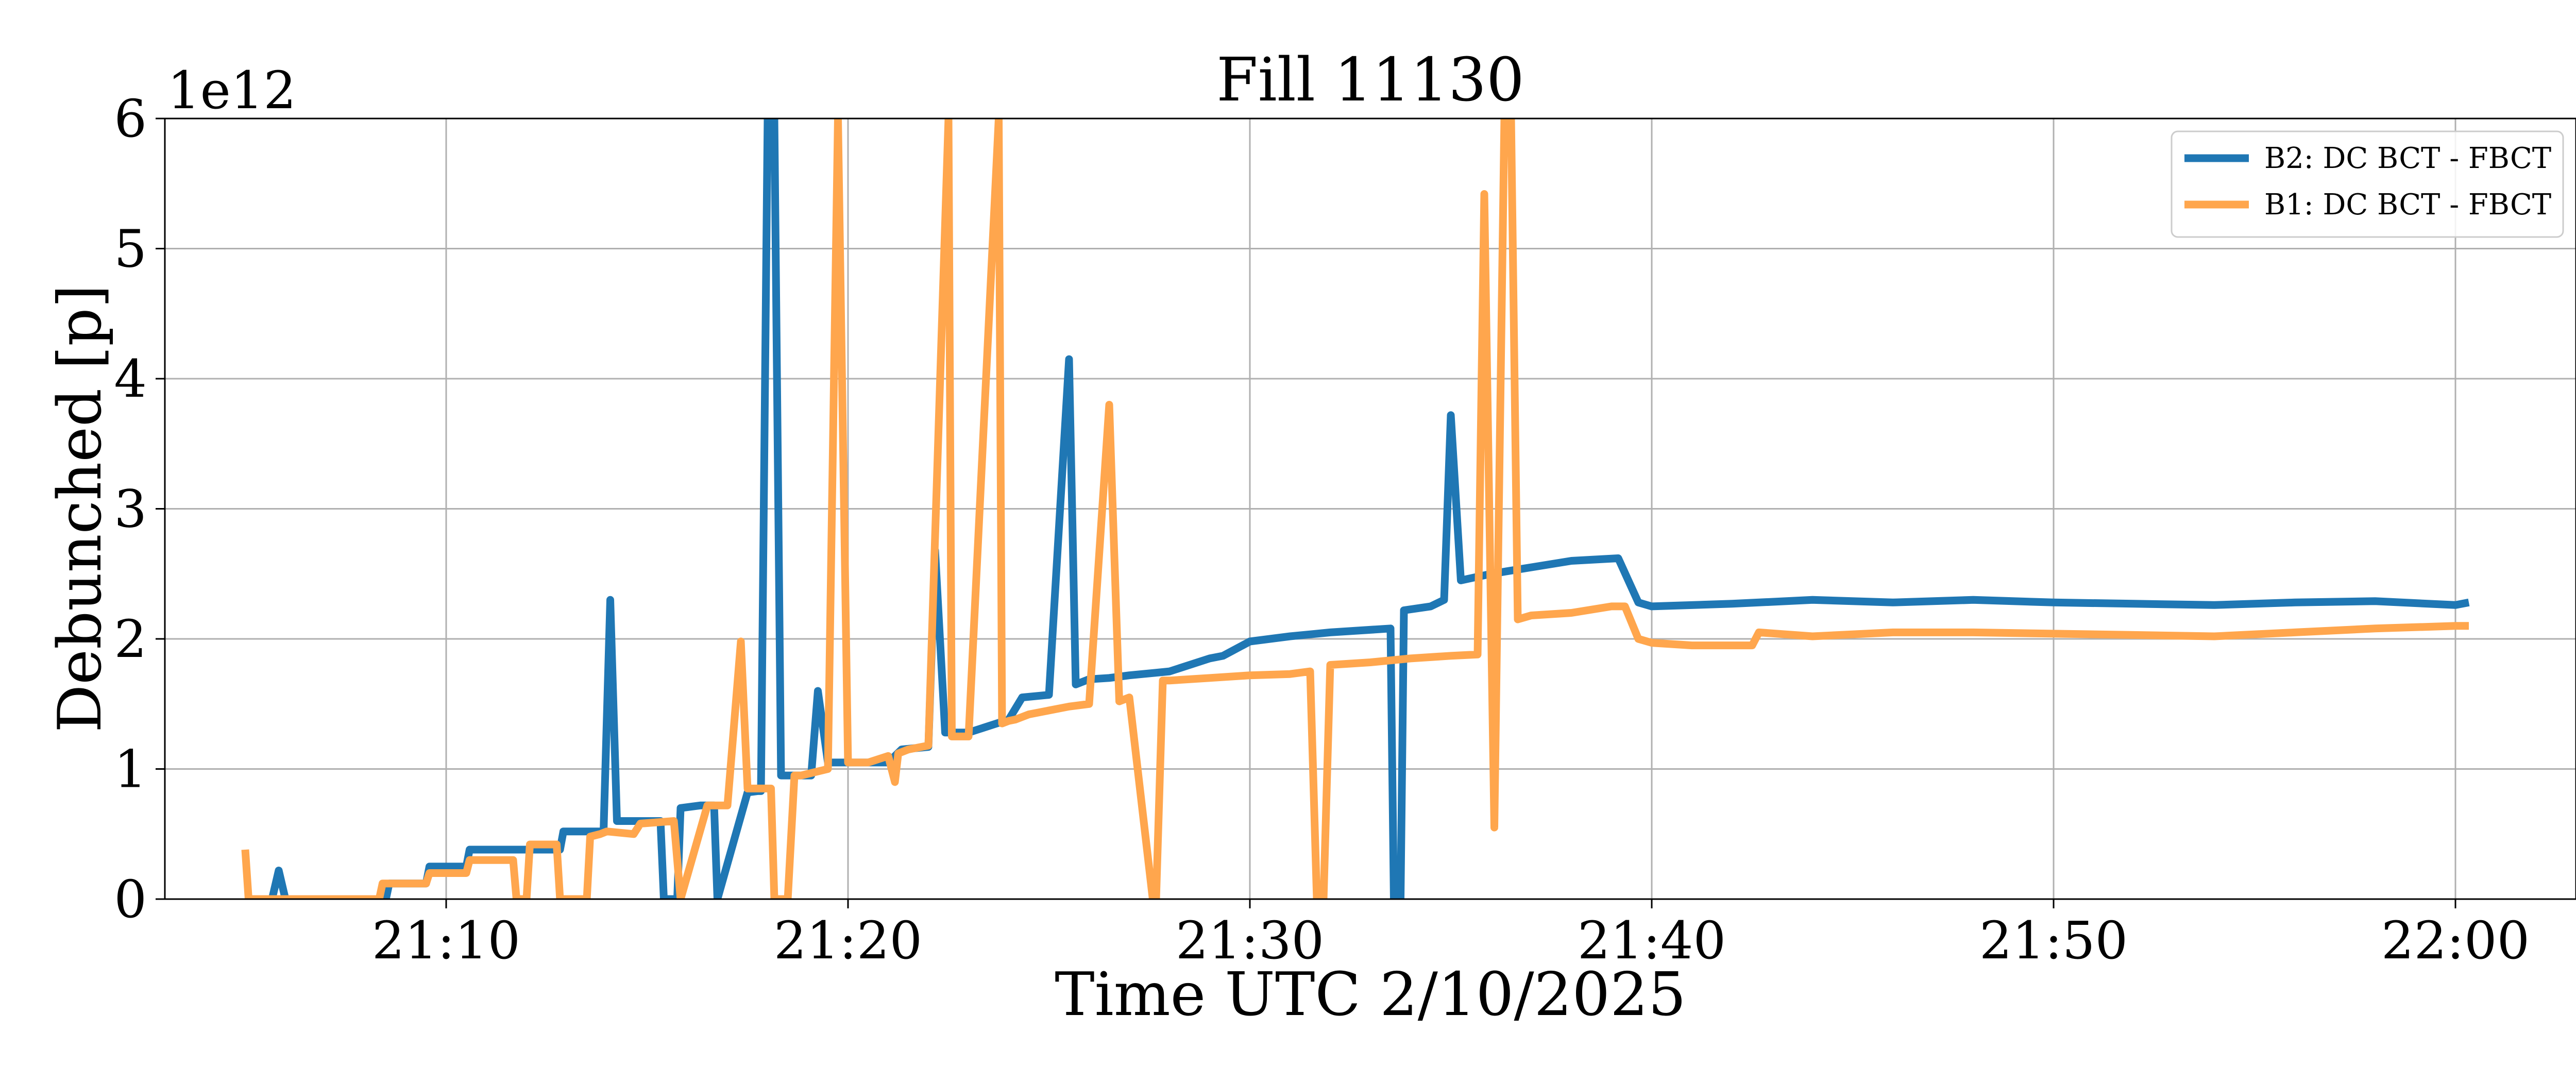 Image resolution: width=2576 pixels, height=1082 pixels. I want to click on y-ticks: 0 1 2 3 4 5 6, so click(139, 509).